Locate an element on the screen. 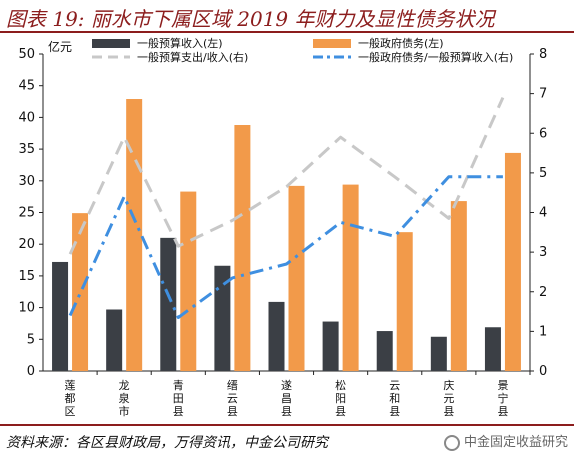 The width and height of the screenshot is (574, 460). wechat-icon is located at coordinates (451, 442).